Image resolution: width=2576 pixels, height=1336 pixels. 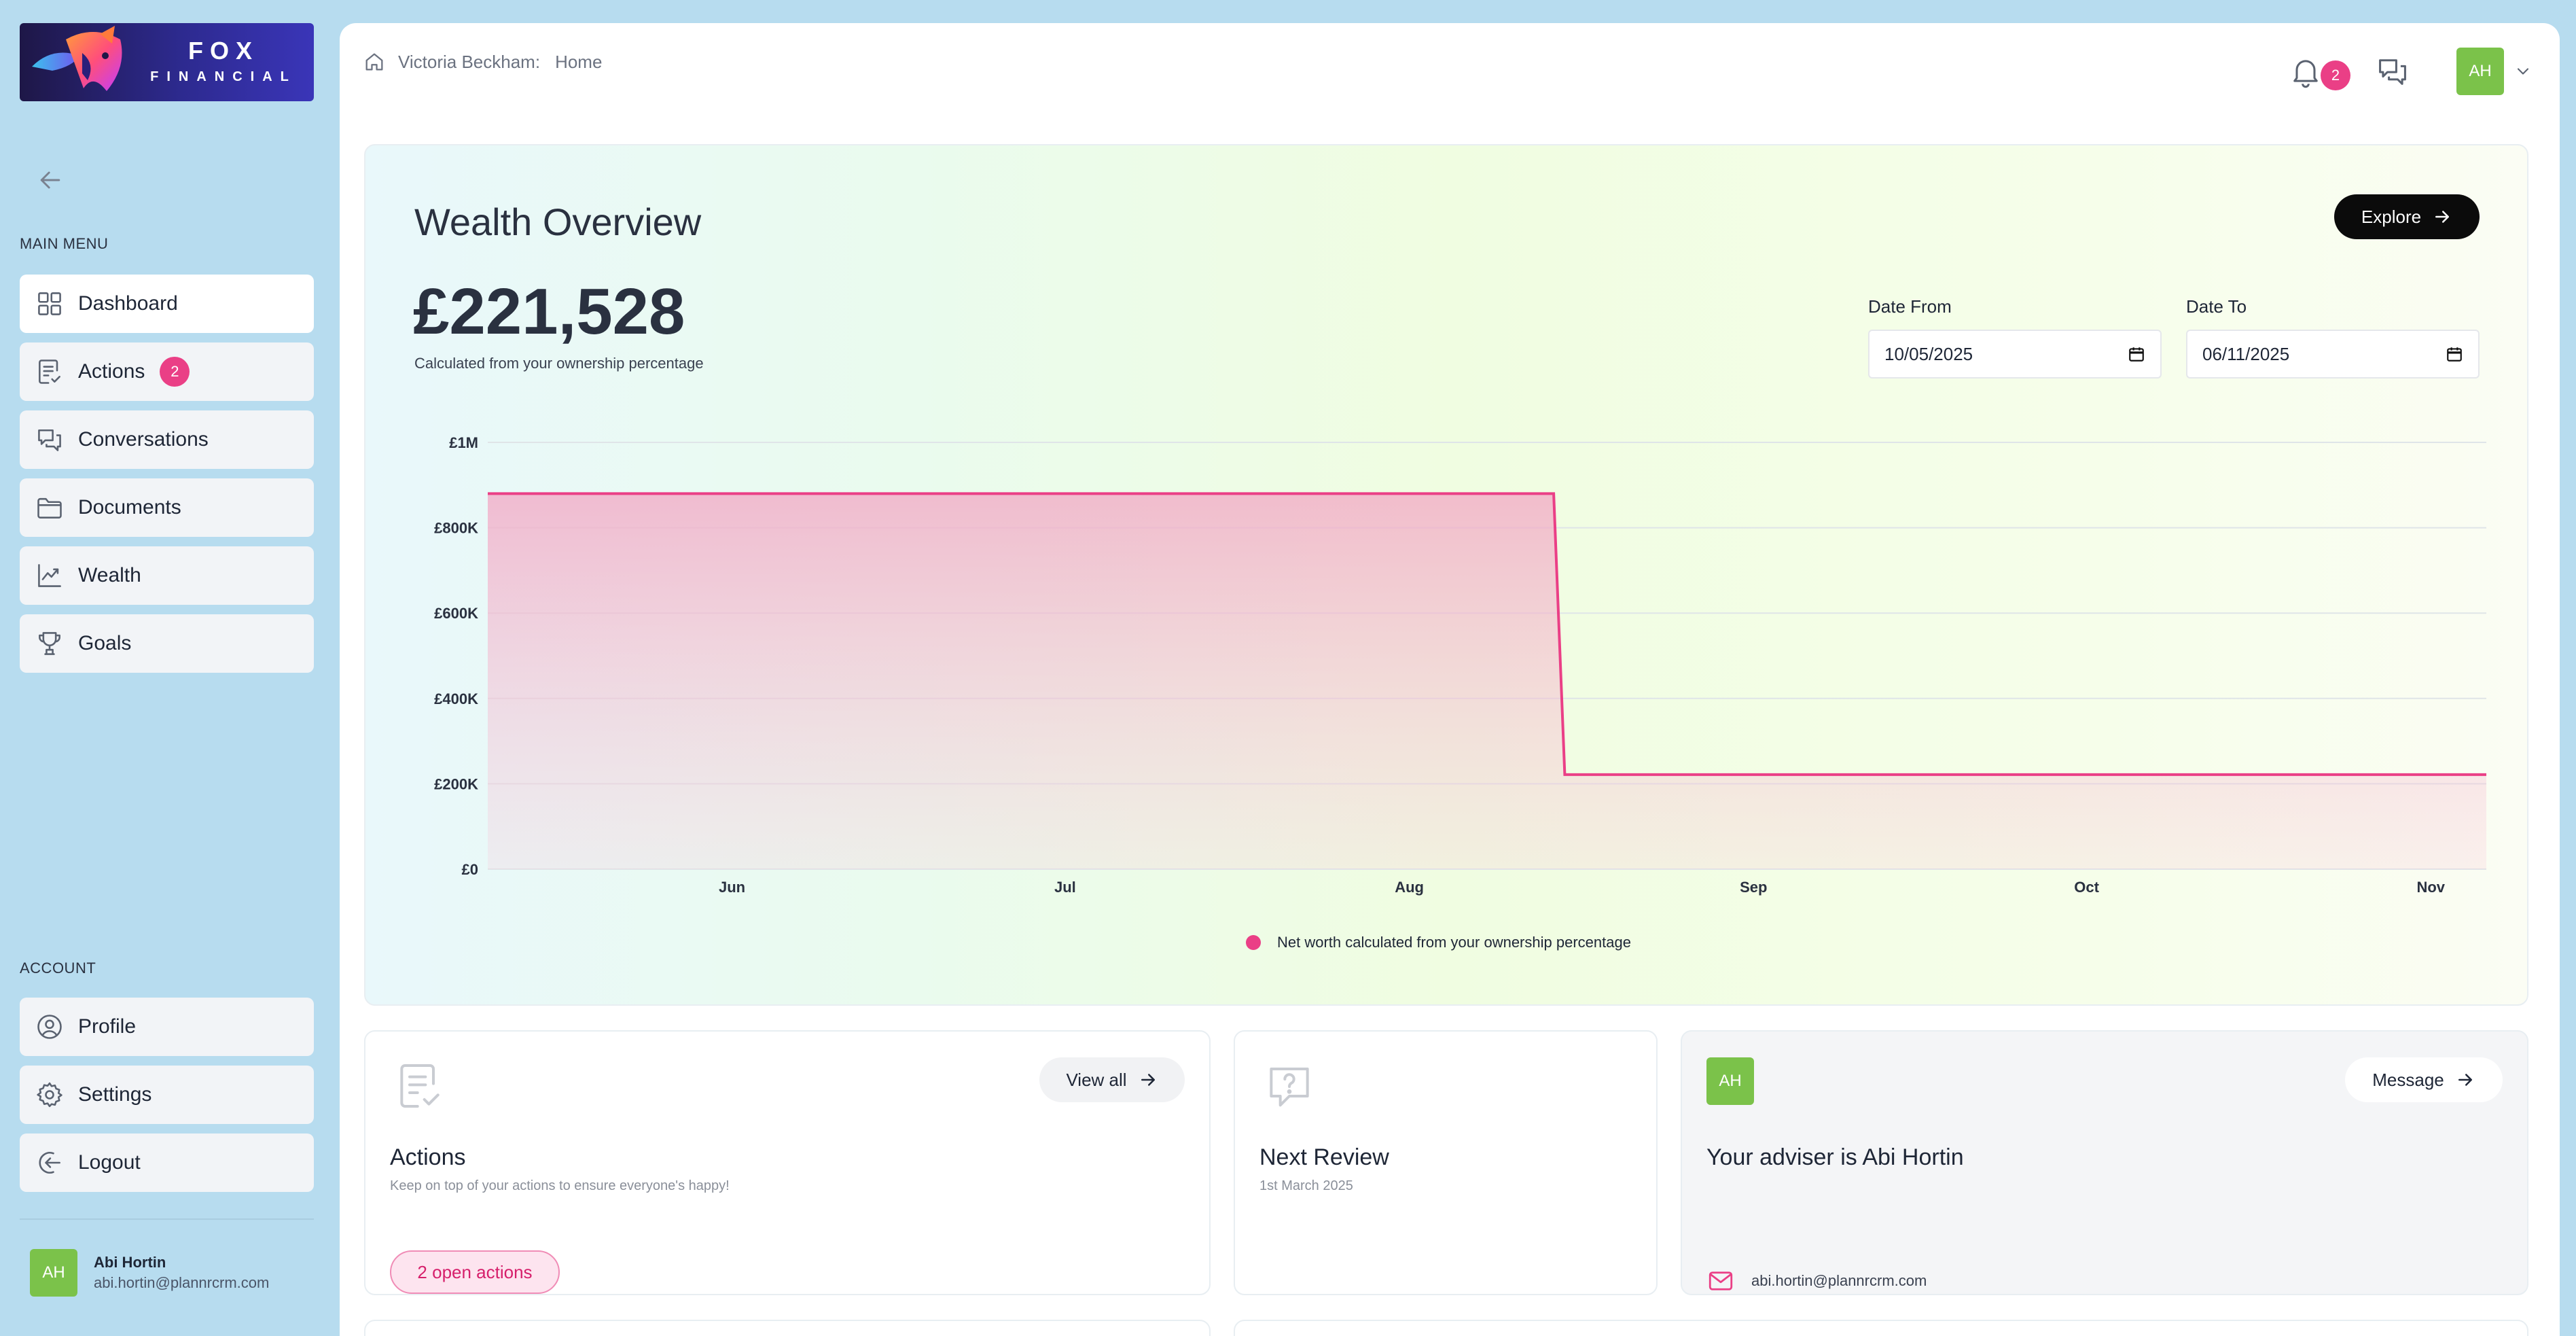 What do you see at coordinates (223, 51) in the screenshot?
I see `brand-name: FOX` at bounding box center [223, 51].